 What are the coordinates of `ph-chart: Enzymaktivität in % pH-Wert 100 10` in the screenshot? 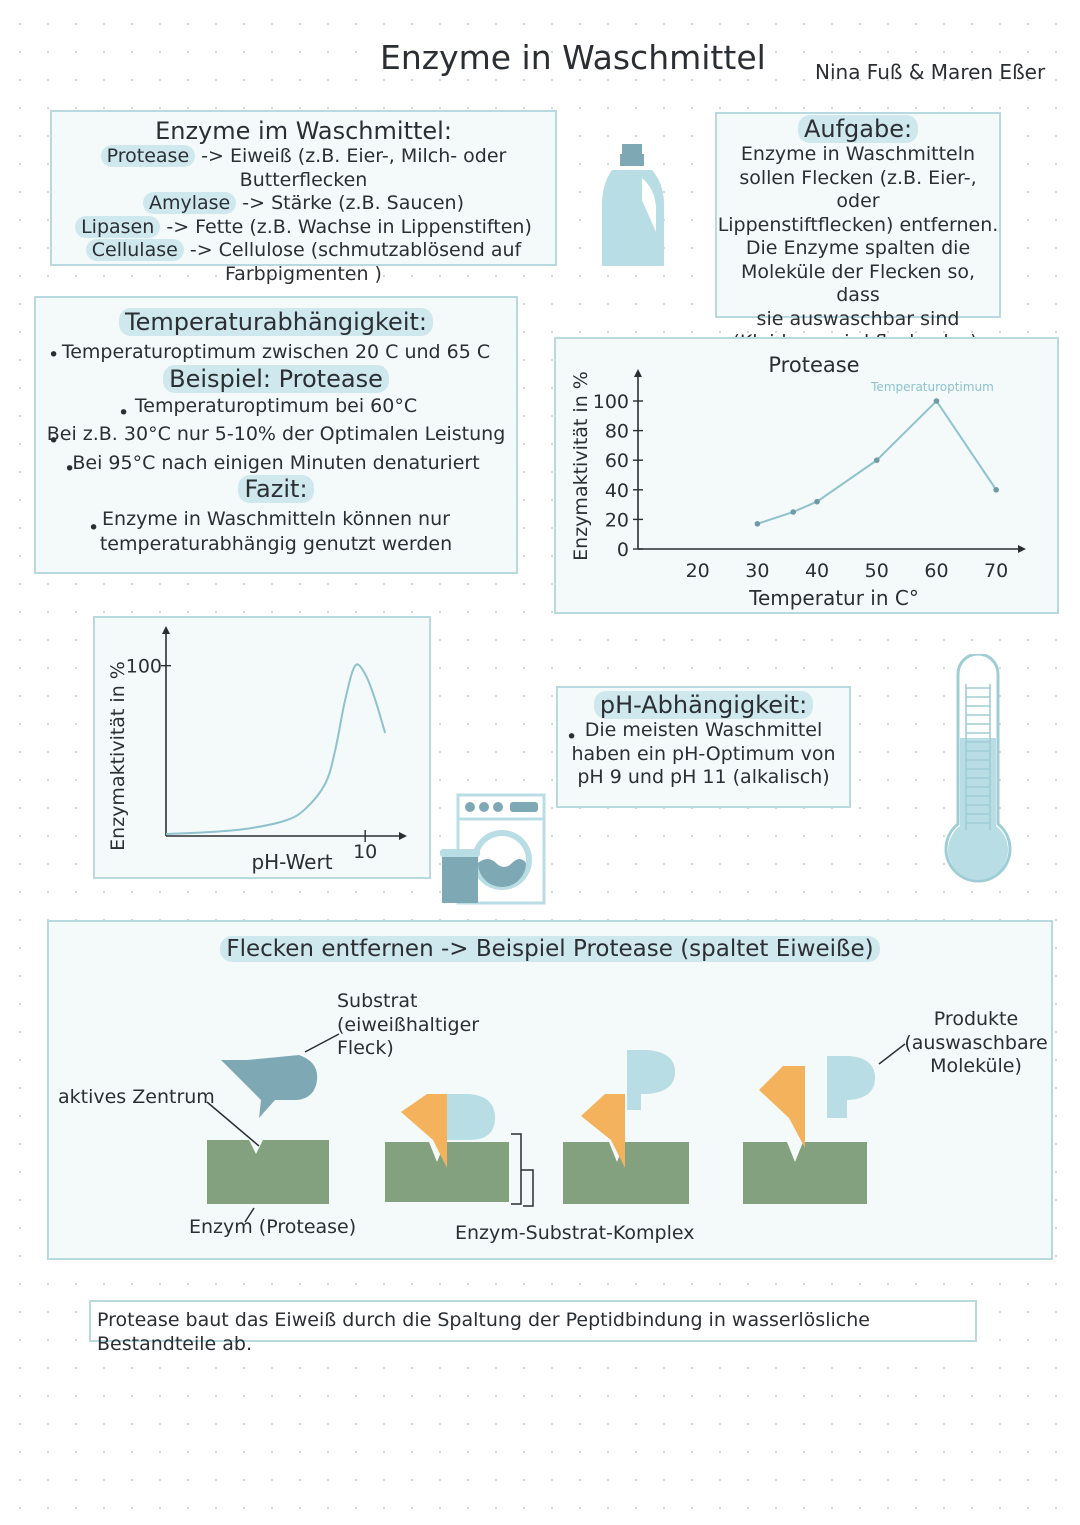 It's located at (257, 750).